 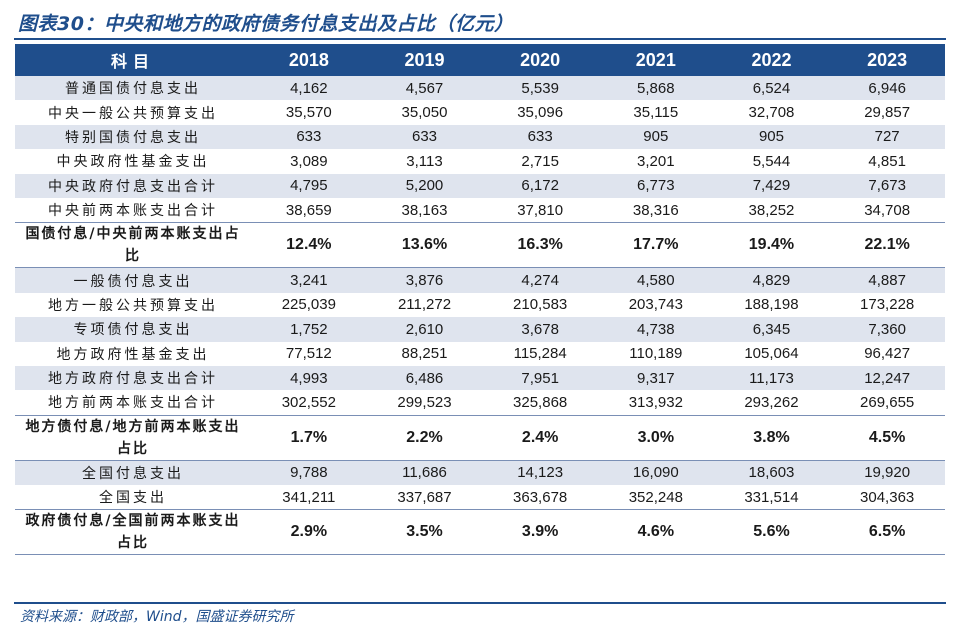 What do you see at coordinates (887, 438) in the screenshot?
I see `row-value: 4.5%` at bounding box center [887, 438].